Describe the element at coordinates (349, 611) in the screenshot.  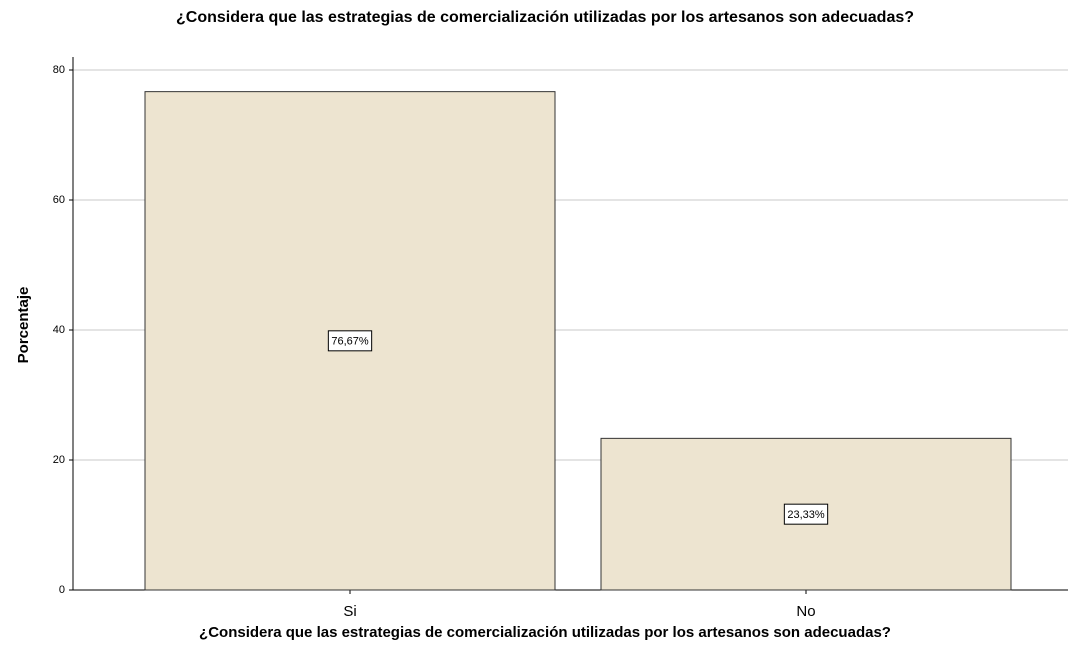
I see `x-tick-label: Si` at that location.